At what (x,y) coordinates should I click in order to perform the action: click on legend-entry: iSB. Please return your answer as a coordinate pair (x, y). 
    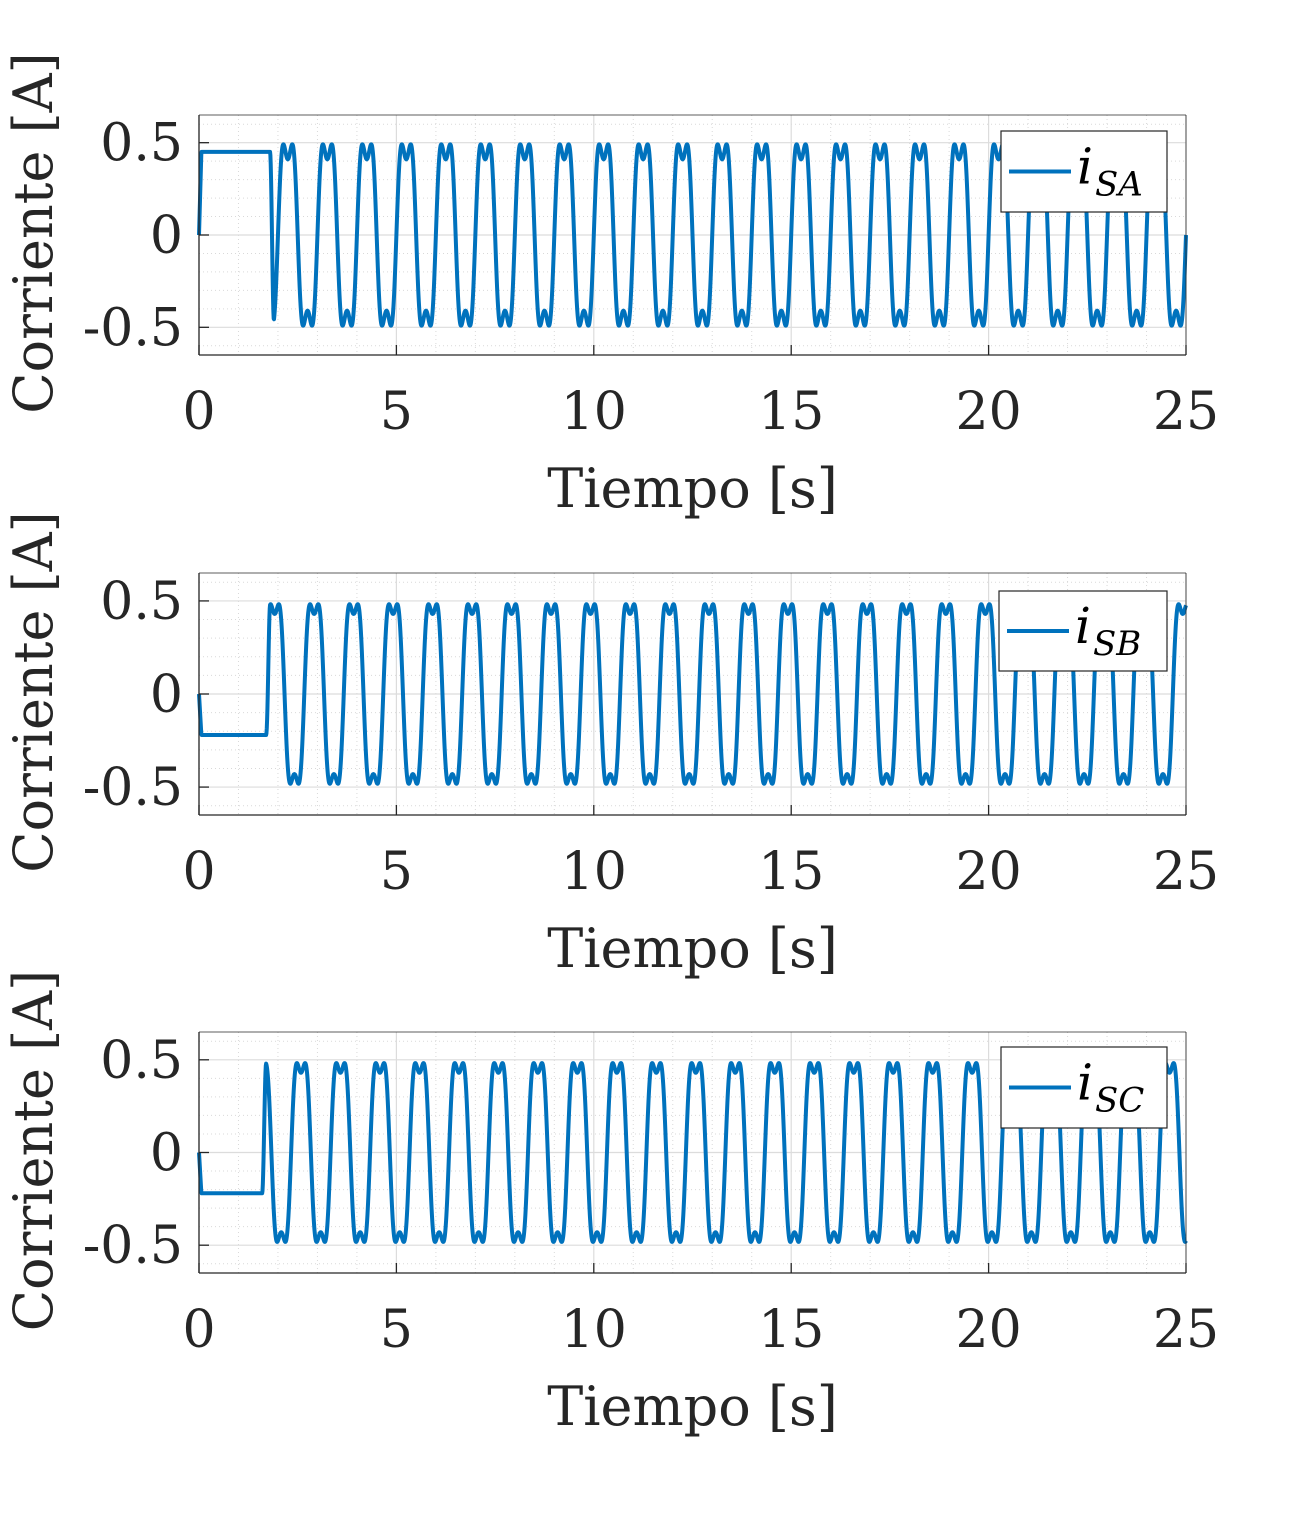
    Looking at the image, I should click on (1108, 630).